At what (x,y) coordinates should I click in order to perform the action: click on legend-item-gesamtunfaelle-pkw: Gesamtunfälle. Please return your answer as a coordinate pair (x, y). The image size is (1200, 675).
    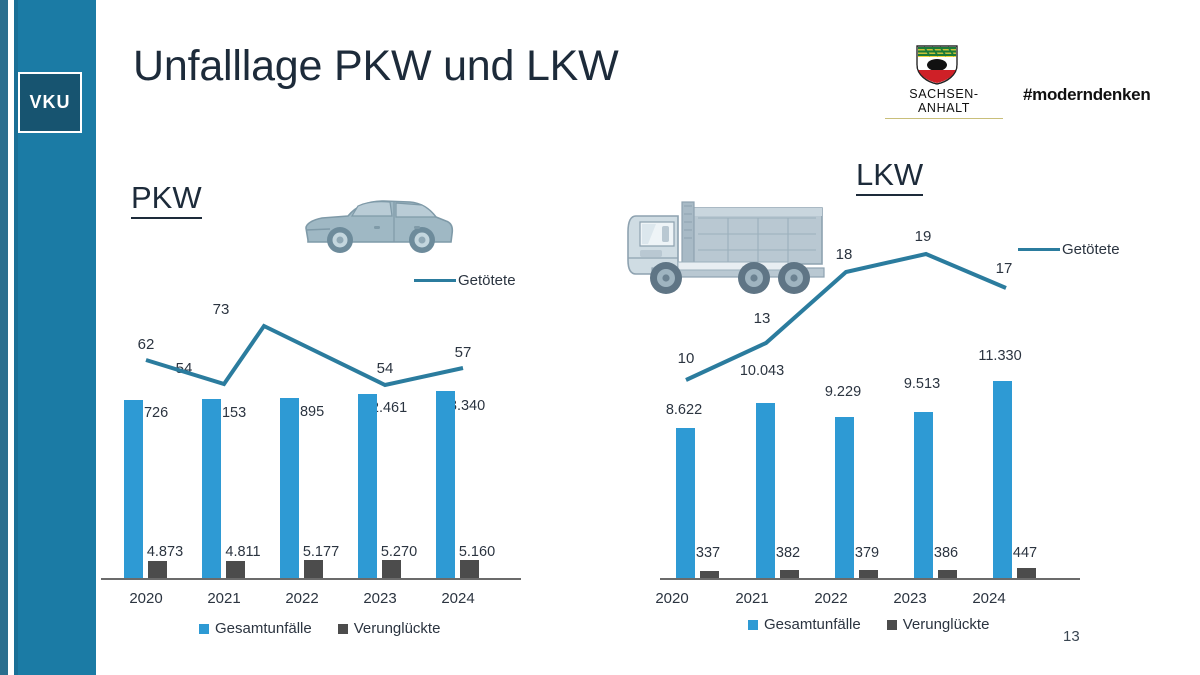
    Looking at the image, I should click on (255, 628).